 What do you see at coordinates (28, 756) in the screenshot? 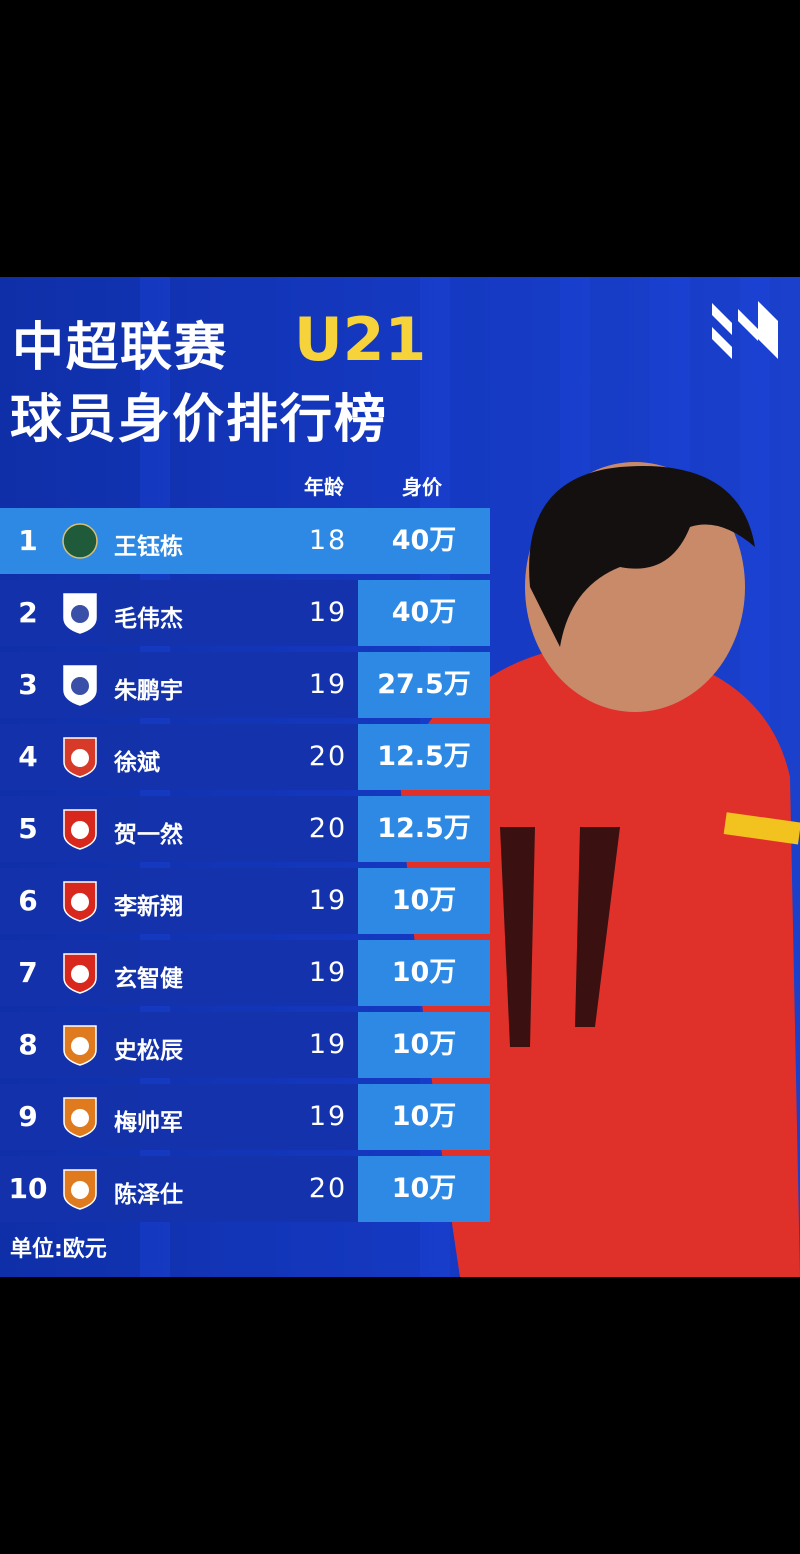
I see `rank: 4` at bounding box center [28, 756].